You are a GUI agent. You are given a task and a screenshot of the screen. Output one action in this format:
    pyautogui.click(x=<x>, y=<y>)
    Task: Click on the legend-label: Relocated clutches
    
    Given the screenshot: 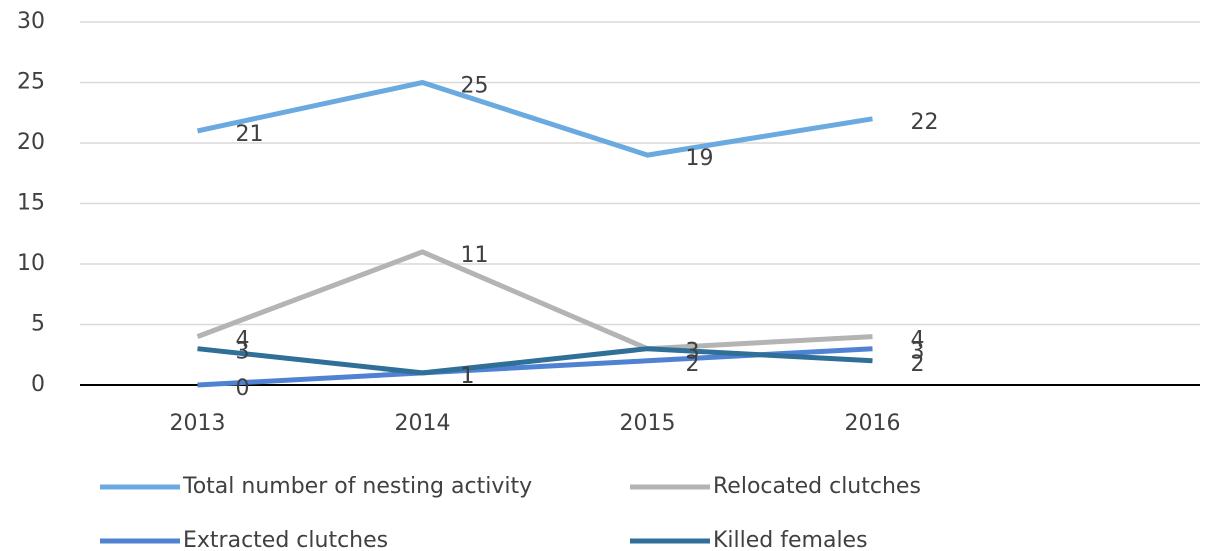 What is the action you would take?
    pyautogui.click(x=817, y=486)
    